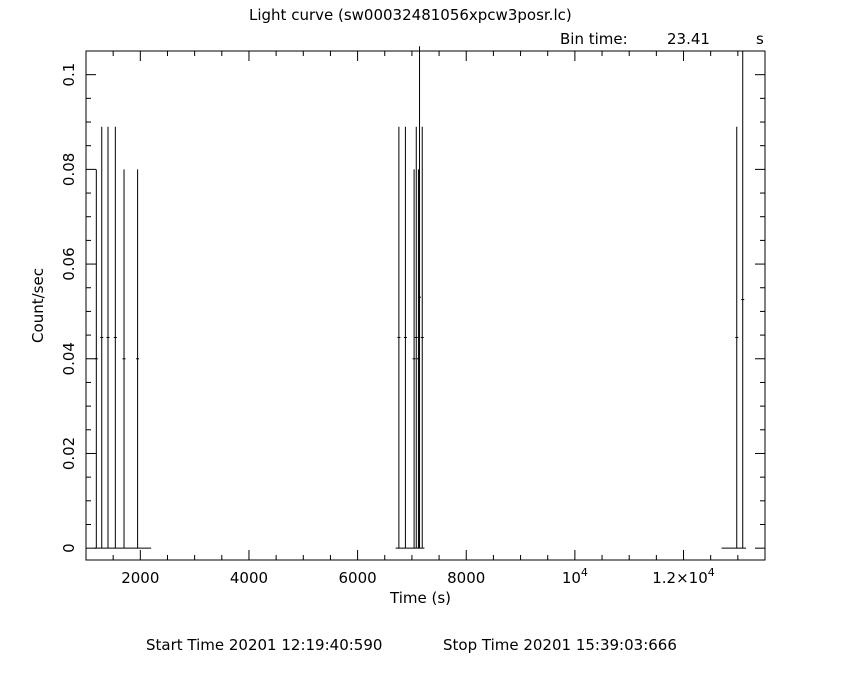  Describe the element at coordinates (69, 548) in the screenshot. I see `y-tick-label: 0` at that location.